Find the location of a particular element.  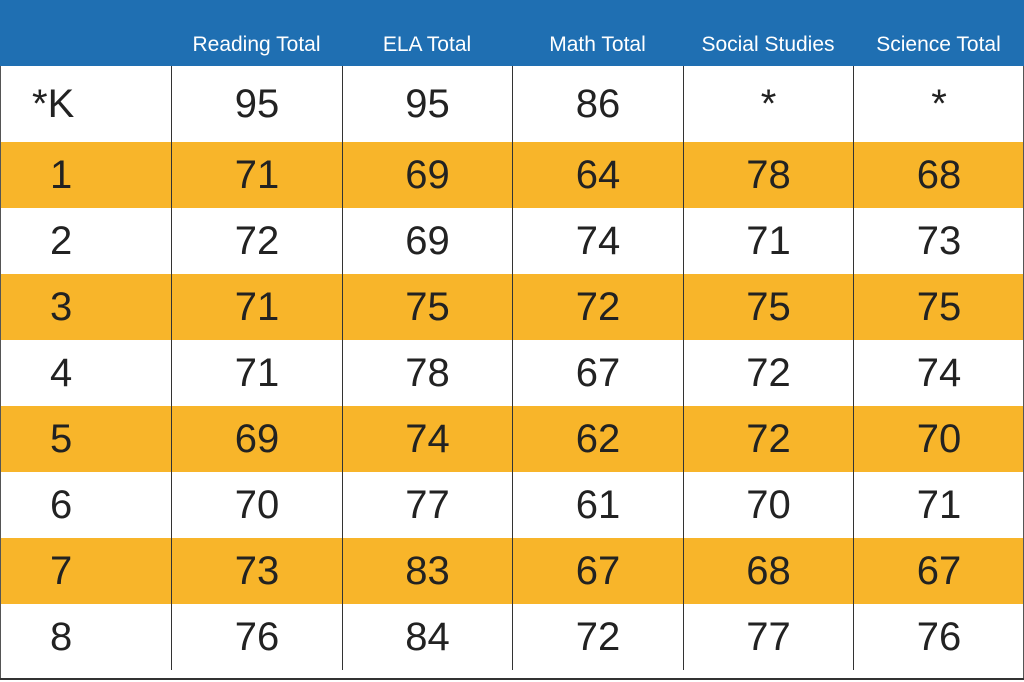

row-label-cell: *K is located at coordinates (53, 103).